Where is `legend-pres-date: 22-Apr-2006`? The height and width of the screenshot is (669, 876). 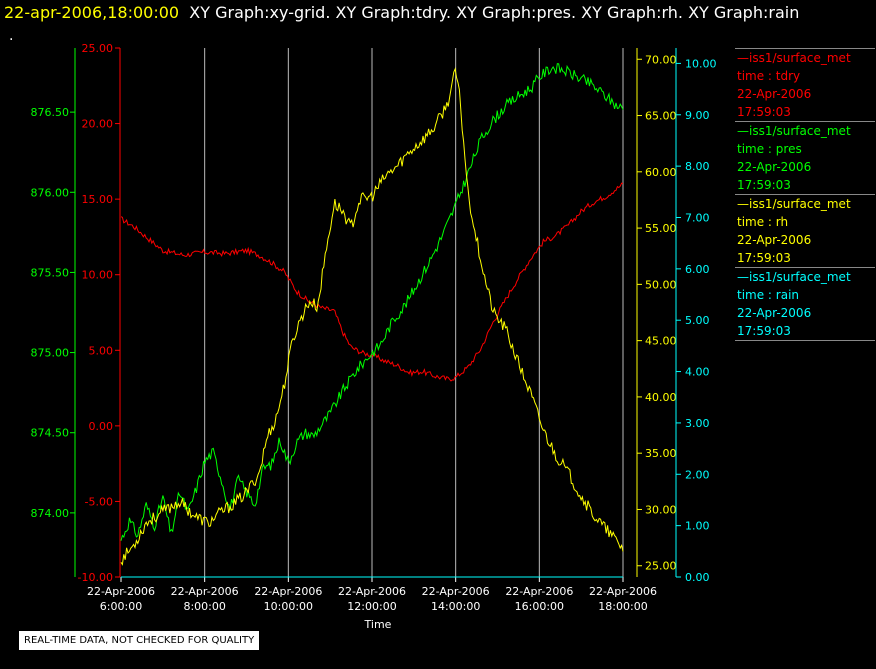 legend-pres-date: 22-Apr-2006 is located at coordinates (774, 167).